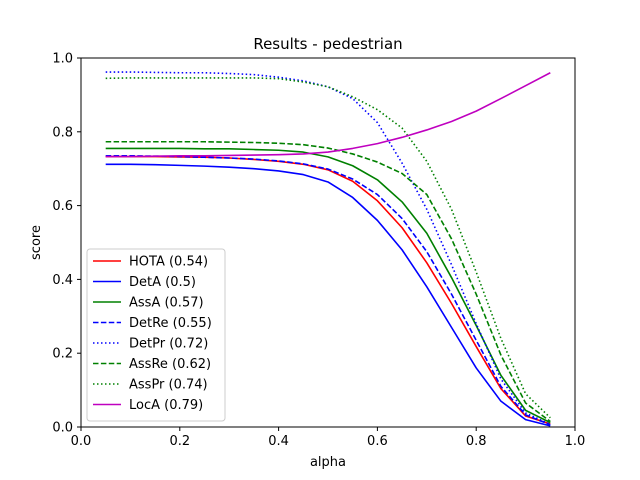 The height and width of the screenshot is (480, 640). Describe the element at coordinates (81, 441) in the screenshot. I see `x-tick-label: 0.0` at that location.